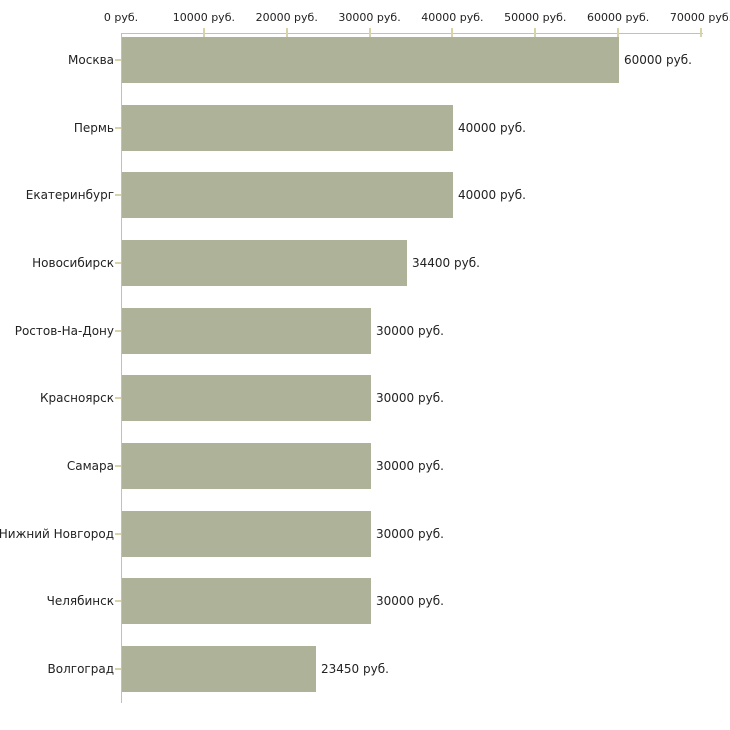 The width and height of the screenshot is (730, 730). What do you see at coordinates (90, 466) in the screenshot?
I see `category-label: Самара` at bounding box center [90, 466].